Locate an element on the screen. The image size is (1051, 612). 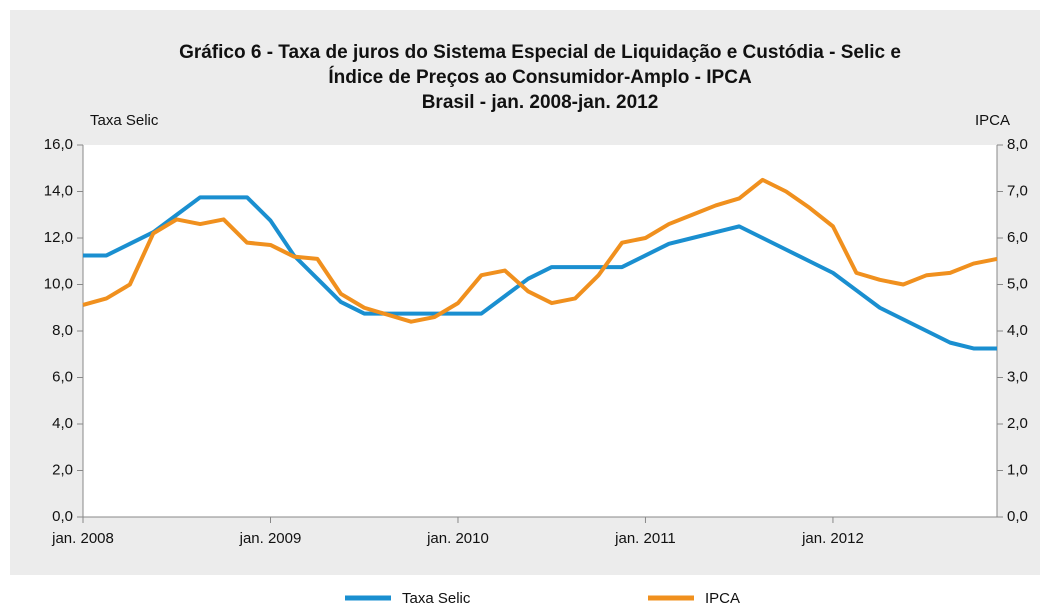
y2-tick-label: 5,0 is located at coordinates (1017, 283).